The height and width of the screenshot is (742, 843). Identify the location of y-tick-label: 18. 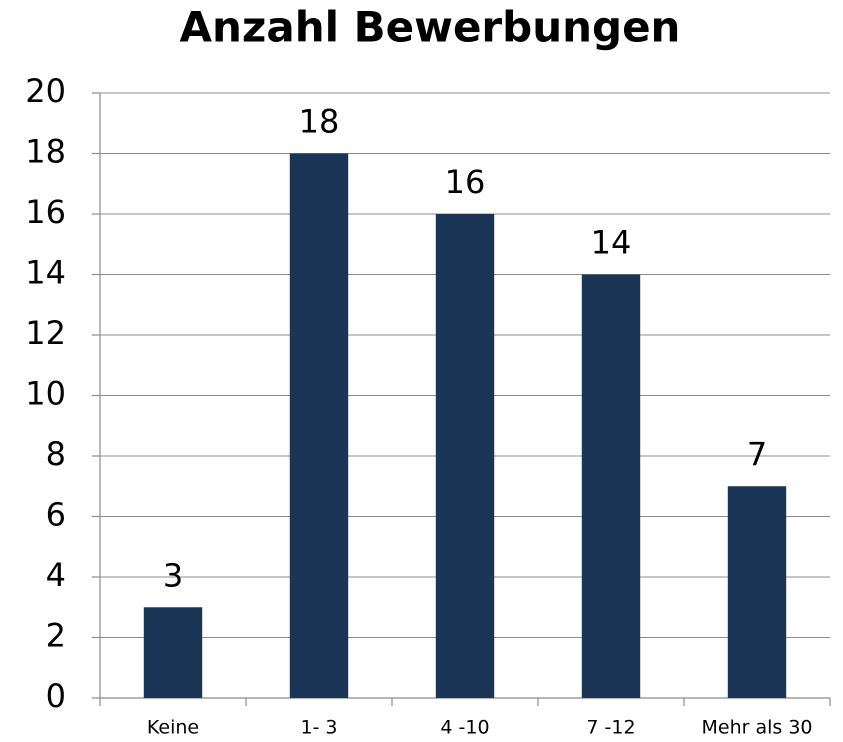
(45, 152).